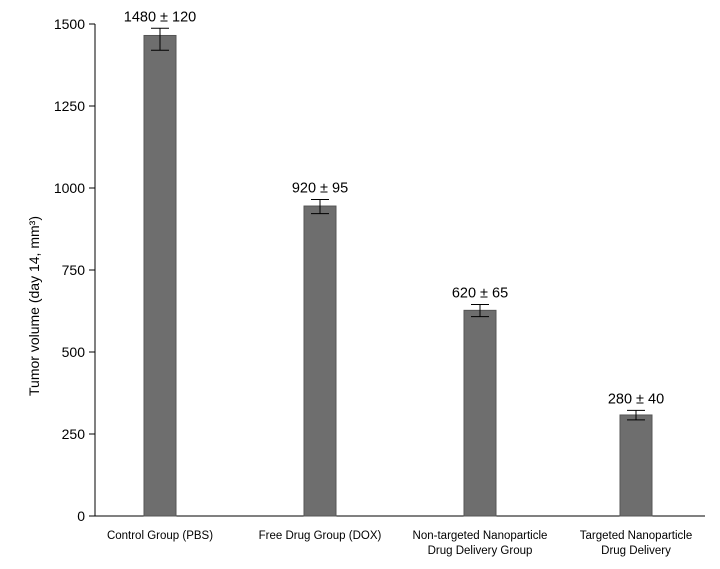  I want to click on y-axis-title: Tumor volume (day 14, mm³), so click(34, 306).